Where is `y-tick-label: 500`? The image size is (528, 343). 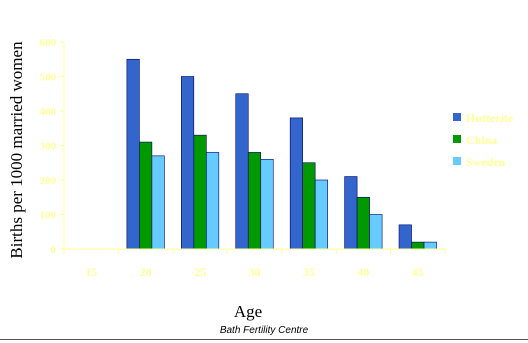
y-tick-label: 500 is located at coordinates (48, 78).